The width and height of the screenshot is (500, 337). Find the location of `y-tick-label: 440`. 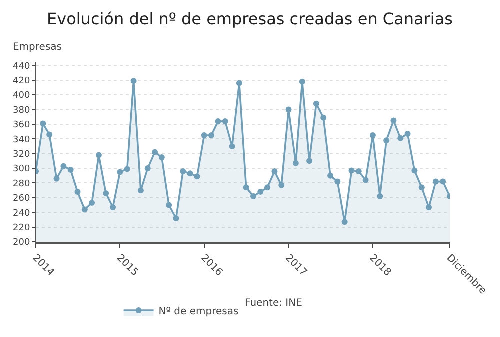

y-tick-label: 440 is located at coordinates (21, 67).